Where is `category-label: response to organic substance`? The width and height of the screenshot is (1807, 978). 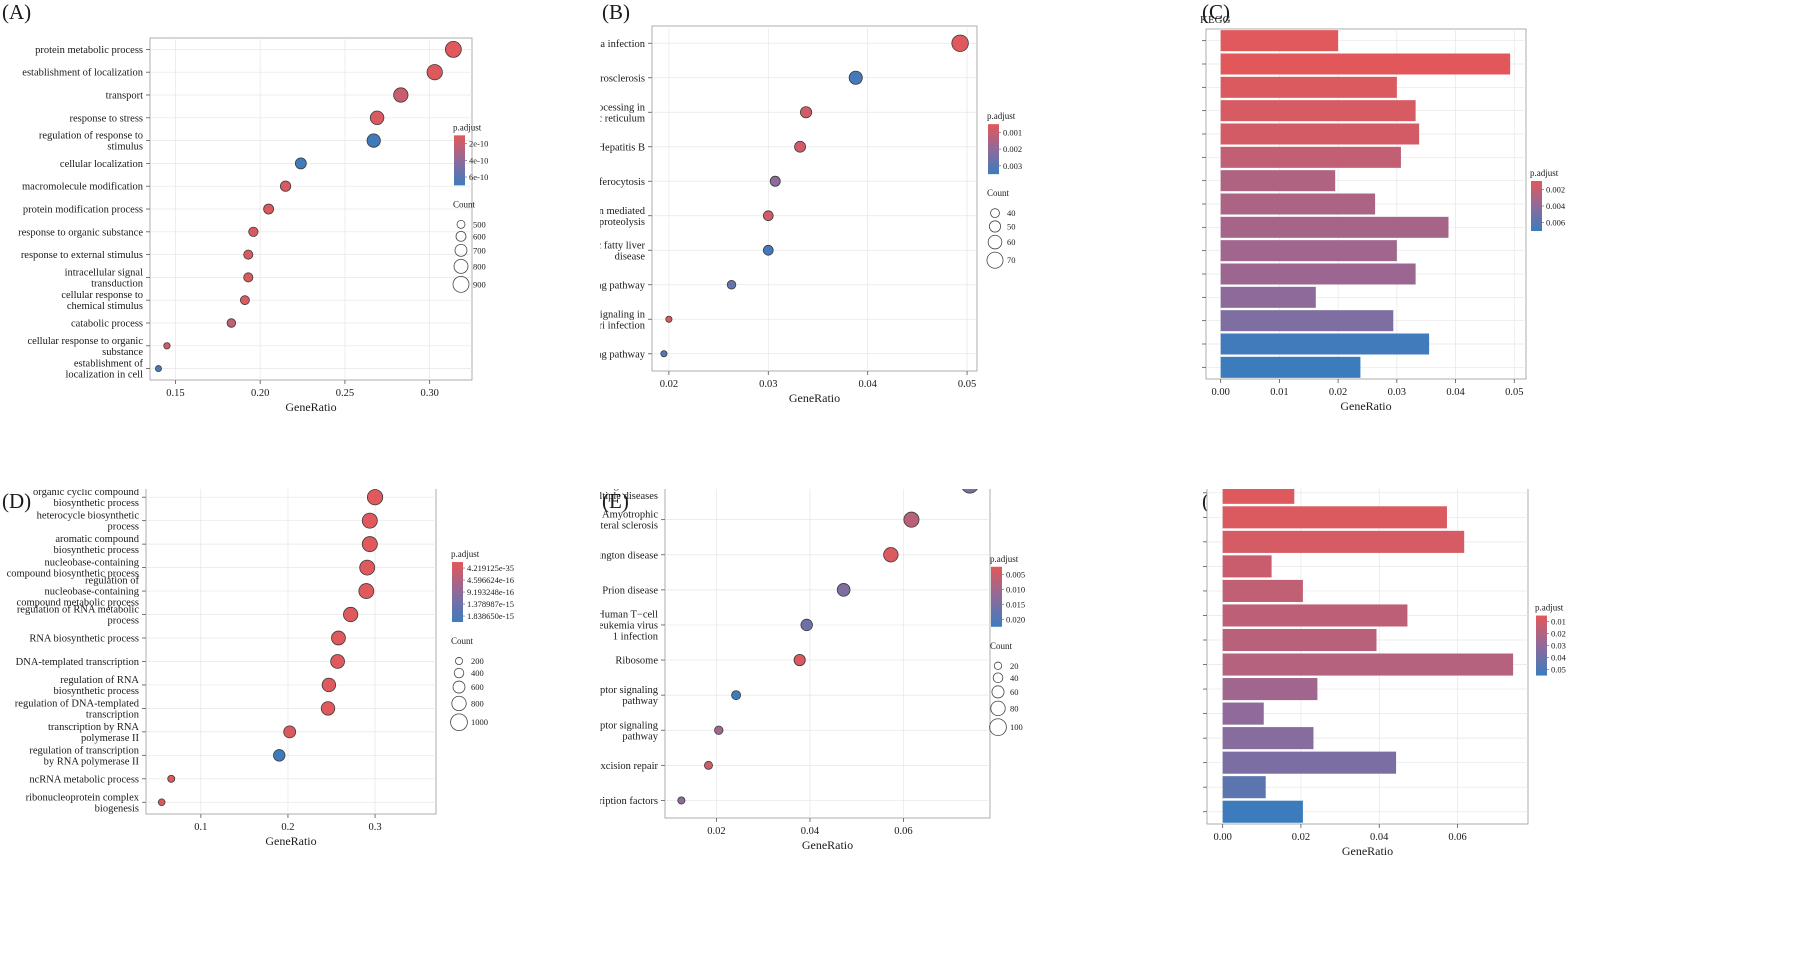 category-label: response to organic substance is located at coordinates (80, 232).